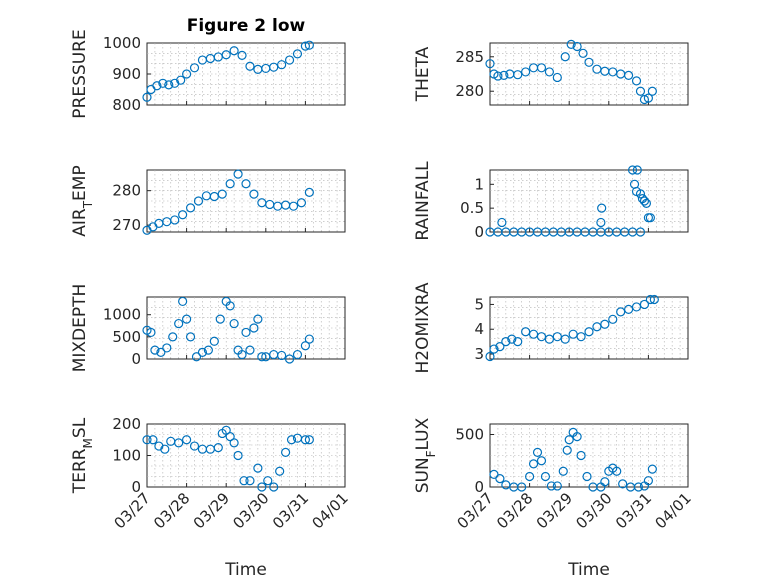  What do you see at coordinates (126, 337) in the screenshot?
I see `y-tick-label: 500` at bounding box center [126, 337].